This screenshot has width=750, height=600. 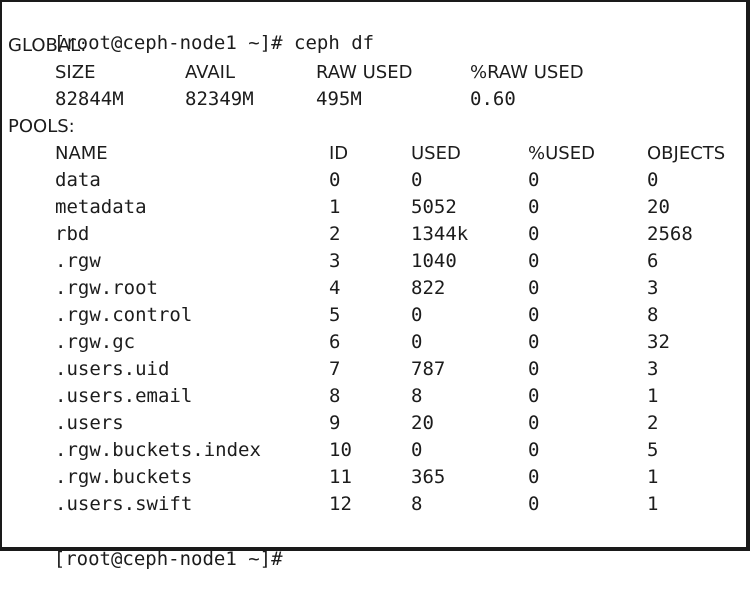 I want to click on pool-name: .rgw.control, so click(x=124, y=315).